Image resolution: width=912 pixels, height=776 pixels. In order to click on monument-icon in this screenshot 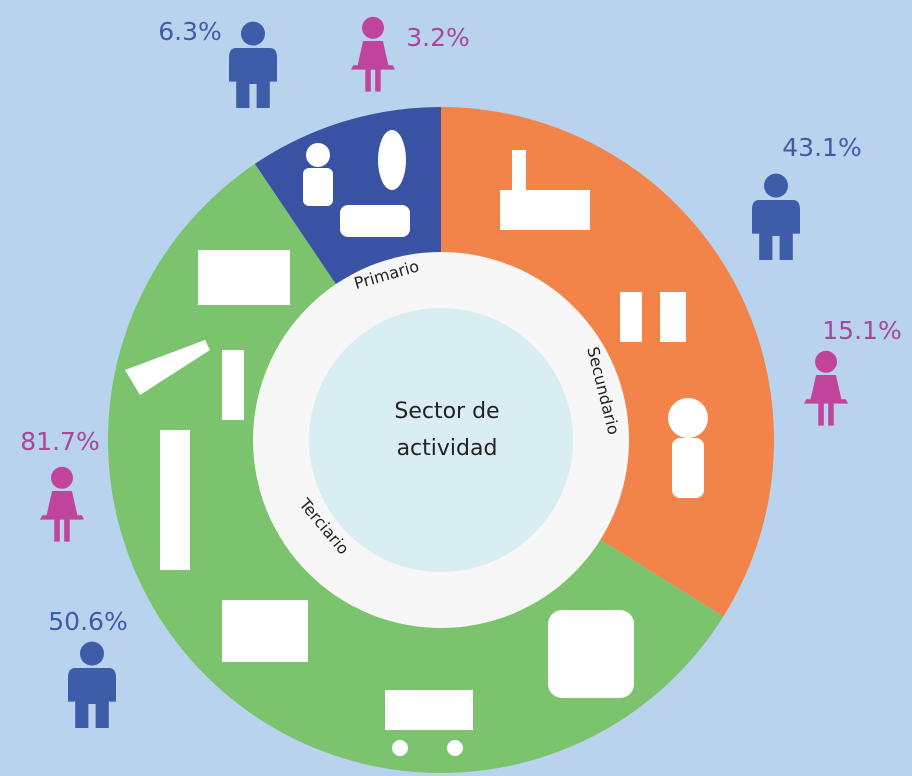, I will do `click(244, 277)`.